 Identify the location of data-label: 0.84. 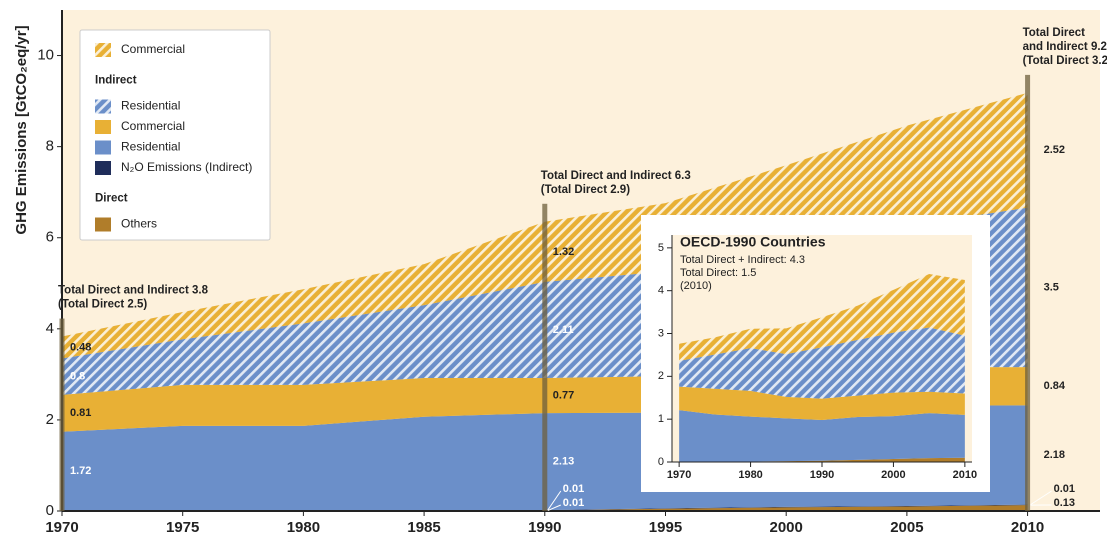
(1055, 386).